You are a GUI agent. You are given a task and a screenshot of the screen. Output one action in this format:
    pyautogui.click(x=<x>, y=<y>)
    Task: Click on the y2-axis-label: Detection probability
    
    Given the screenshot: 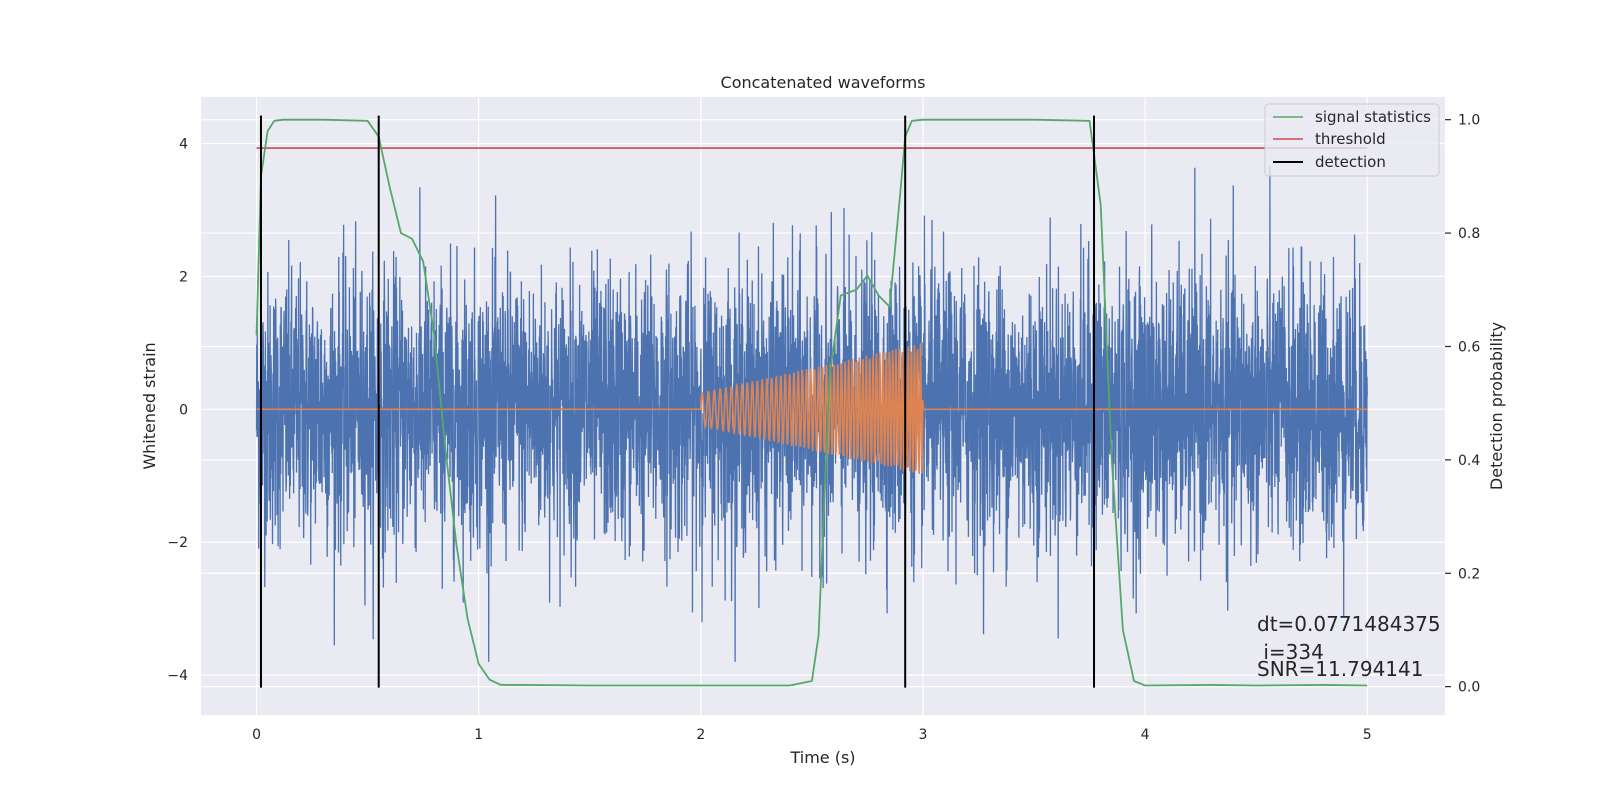 What is the action you would take?
    pyautogui.click(x=1496, y=406)
    